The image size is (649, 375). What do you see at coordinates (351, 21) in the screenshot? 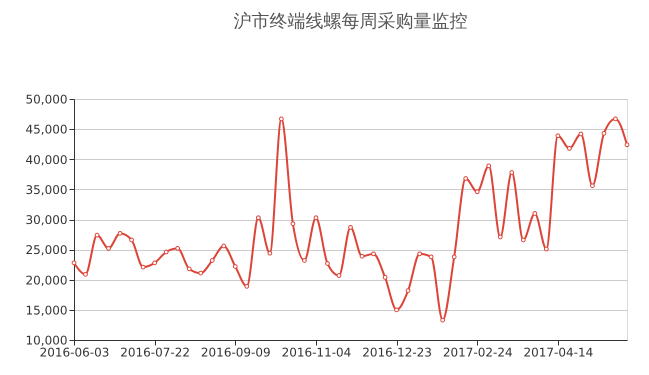
I see `chart-title: 沪市终端线螺每周采购量监控` at bounding box center [351, 21].